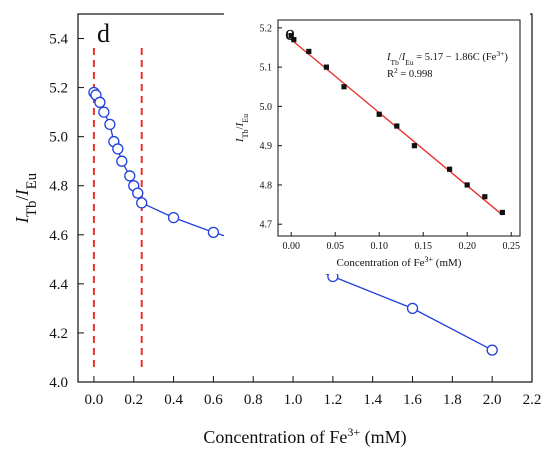  I want to click on x-tick-label: 1.6, so click(412, 400).